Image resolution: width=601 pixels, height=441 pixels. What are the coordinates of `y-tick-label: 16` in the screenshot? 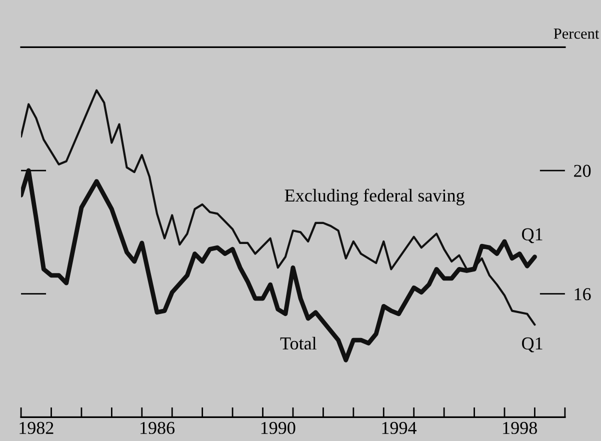 It's located at (582, 294).